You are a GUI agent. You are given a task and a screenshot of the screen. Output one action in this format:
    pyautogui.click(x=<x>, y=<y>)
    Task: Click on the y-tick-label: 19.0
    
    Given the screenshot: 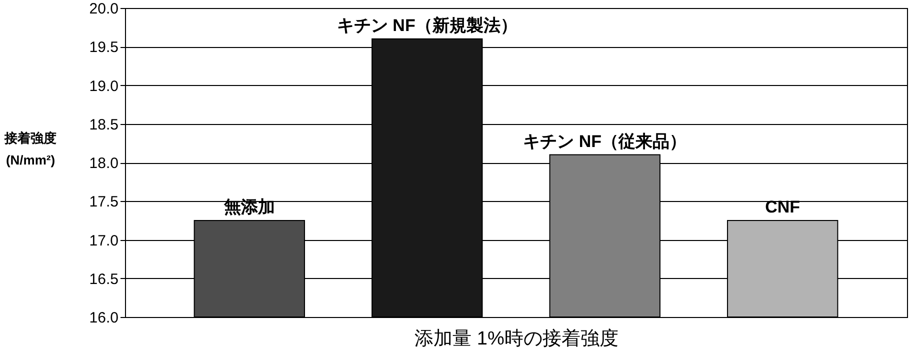 What is the action you would take?
    pyautogui.click(x=103, y=86)
    